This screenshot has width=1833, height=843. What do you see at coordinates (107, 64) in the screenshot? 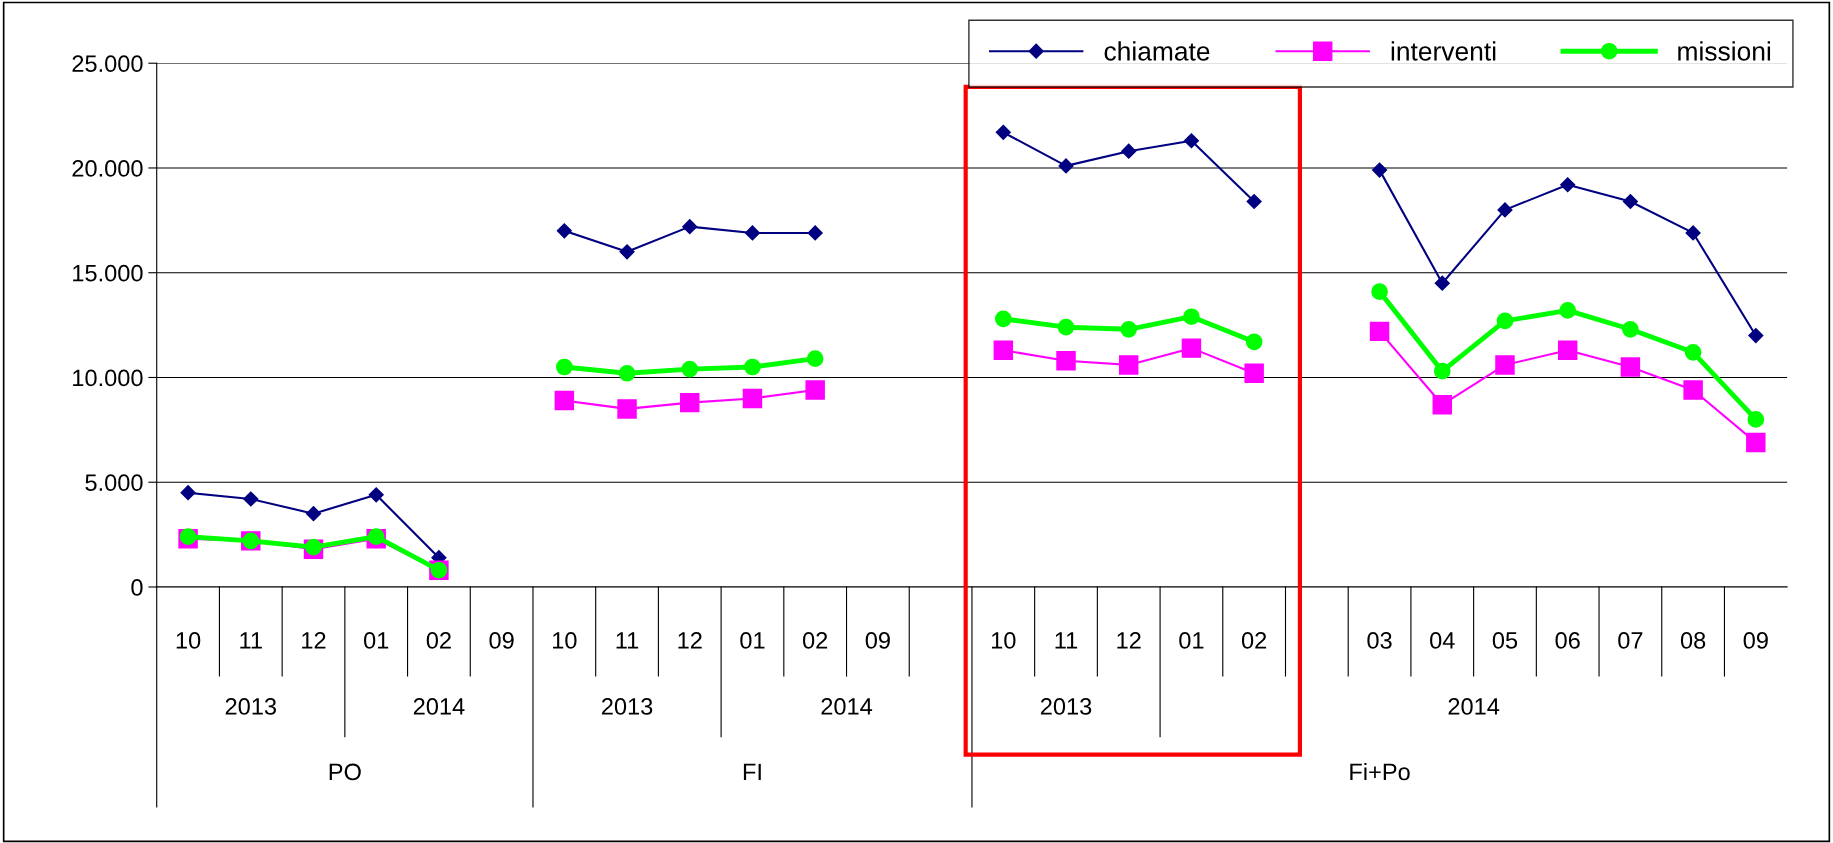
I see `y-tick-label: 25.000` at bounding box center [107, 64].